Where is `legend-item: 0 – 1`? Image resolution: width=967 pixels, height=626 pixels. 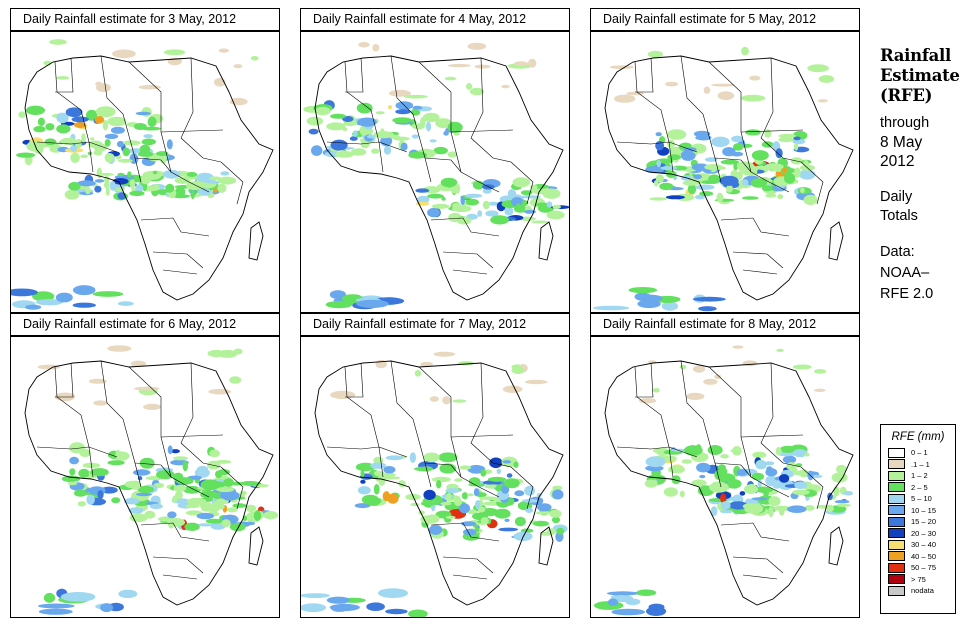
legend-item: 0 – 1 is located at coordinates (918, 453).